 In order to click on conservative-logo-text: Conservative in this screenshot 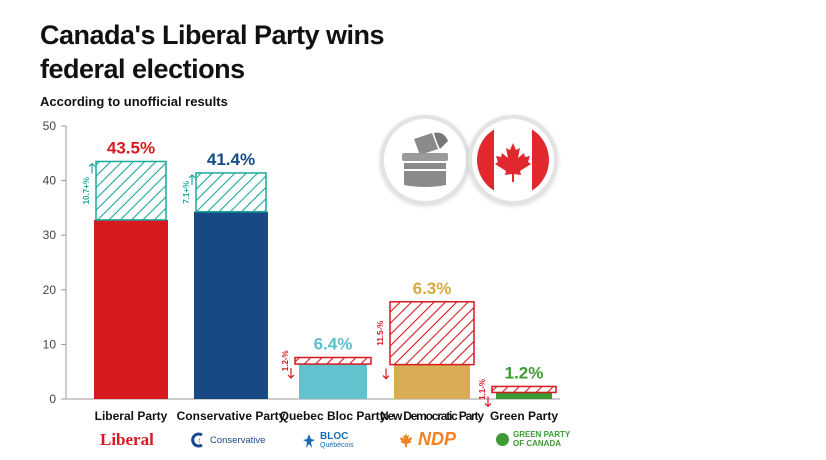, I will do `click(238, 440)`.